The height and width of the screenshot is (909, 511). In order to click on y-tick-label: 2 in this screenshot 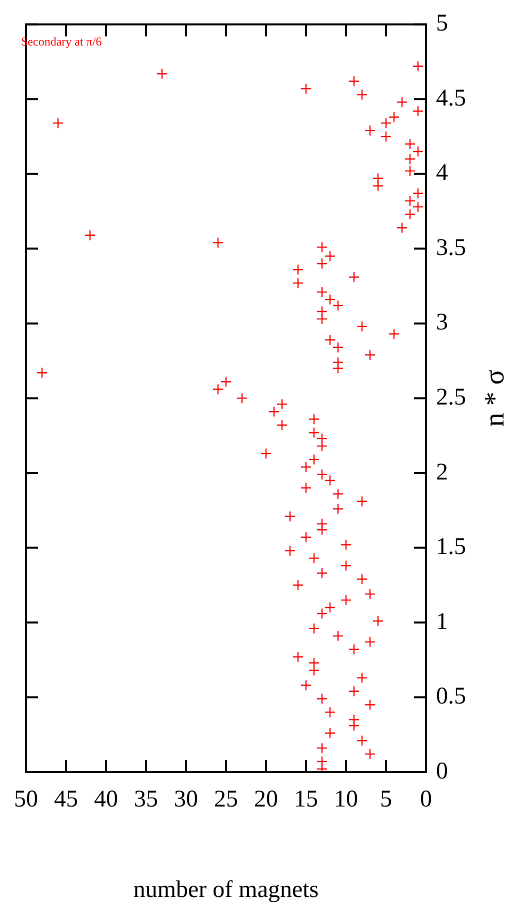, I will do `click(442, 472)`.